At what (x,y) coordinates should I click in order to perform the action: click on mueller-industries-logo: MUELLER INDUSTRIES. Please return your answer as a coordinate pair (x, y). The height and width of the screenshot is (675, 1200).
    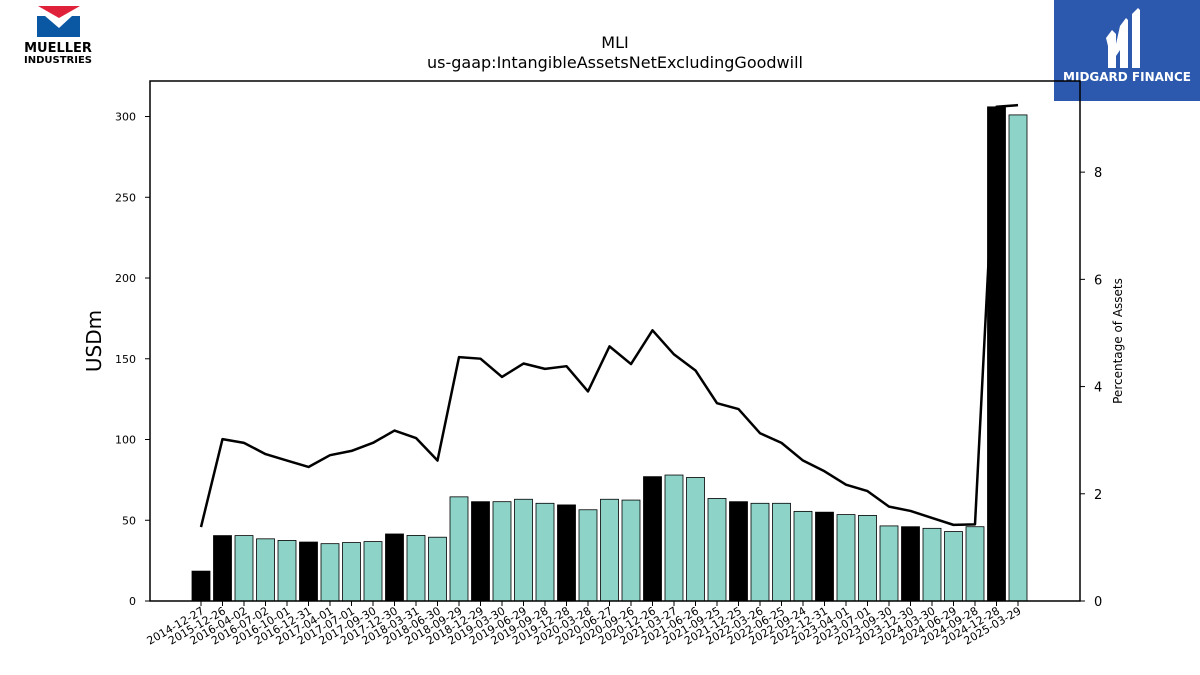
    Looking at the image, I should click on (59, 36).